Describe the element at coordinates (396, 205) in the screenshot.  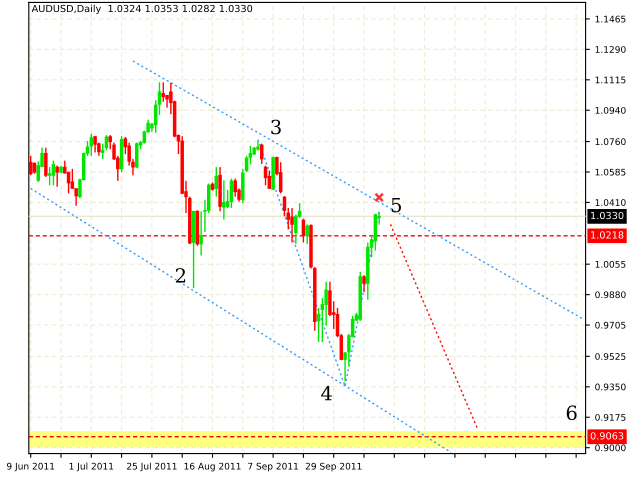
I see `annotation: 5` at that location.